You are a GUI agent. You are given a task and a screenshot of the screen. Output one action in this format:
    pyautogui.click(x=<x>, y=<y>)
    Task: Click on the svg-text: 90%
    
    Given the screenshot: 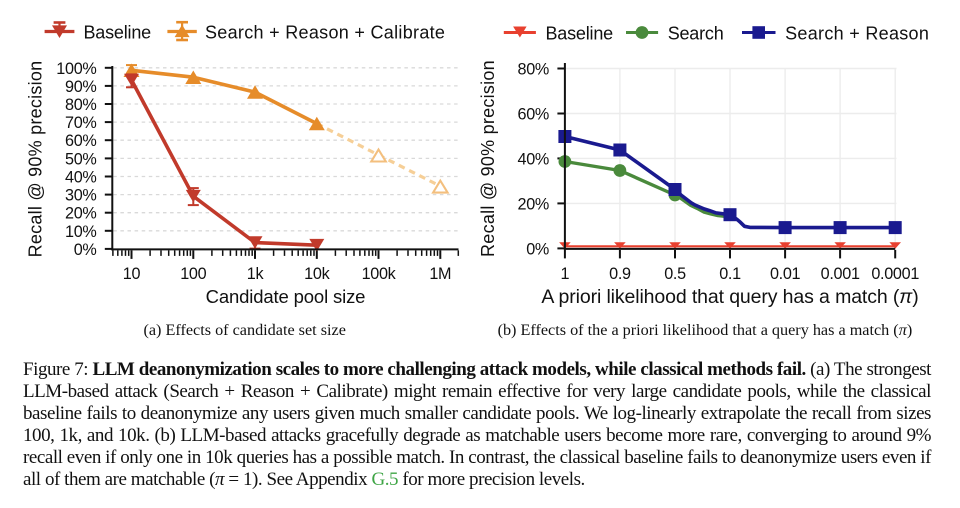 What is the action you would take?
    pyautogui.click(x=81, y=87)
    